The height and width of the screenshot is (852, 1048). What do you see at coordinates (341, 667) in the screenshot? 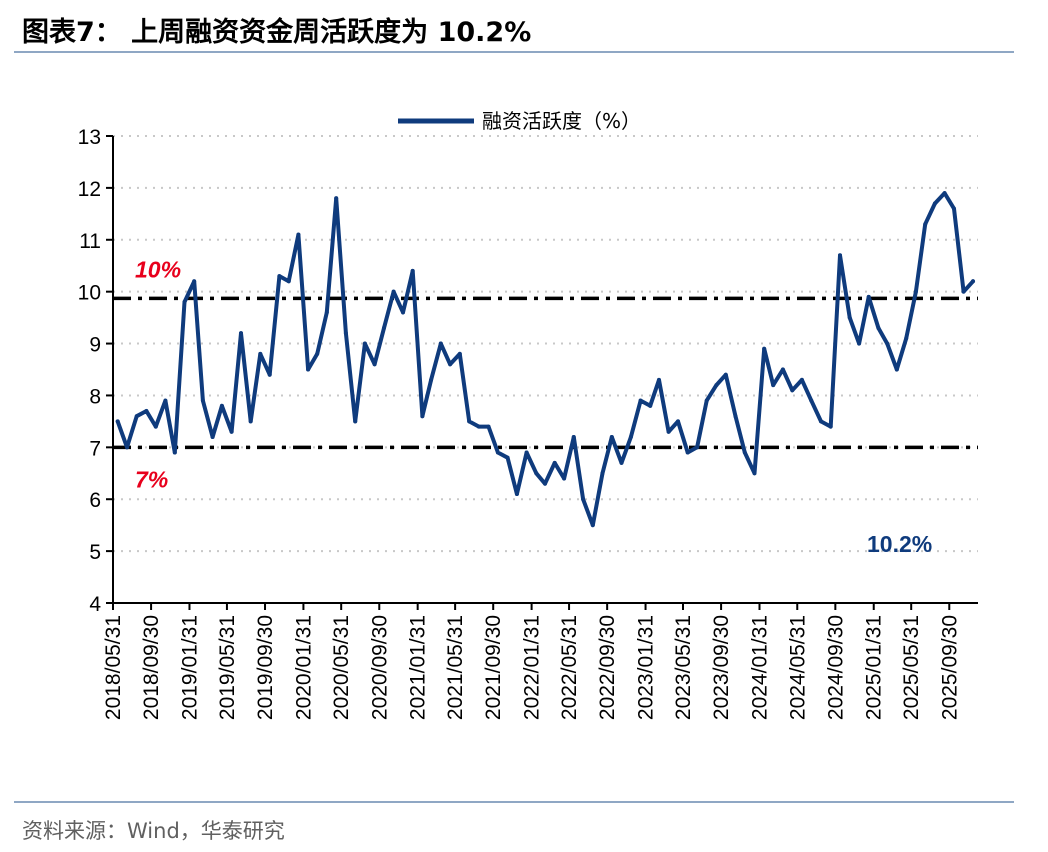
I see `x-tick-label: 2020/05/31` at bounding box center [341, 667].